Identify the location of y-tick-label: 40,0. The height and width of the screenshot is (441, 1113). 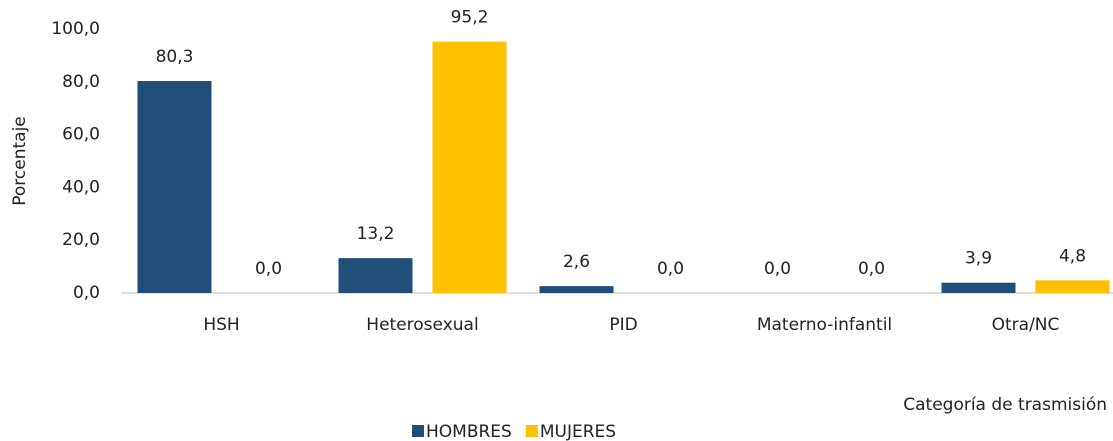
(81, 187).